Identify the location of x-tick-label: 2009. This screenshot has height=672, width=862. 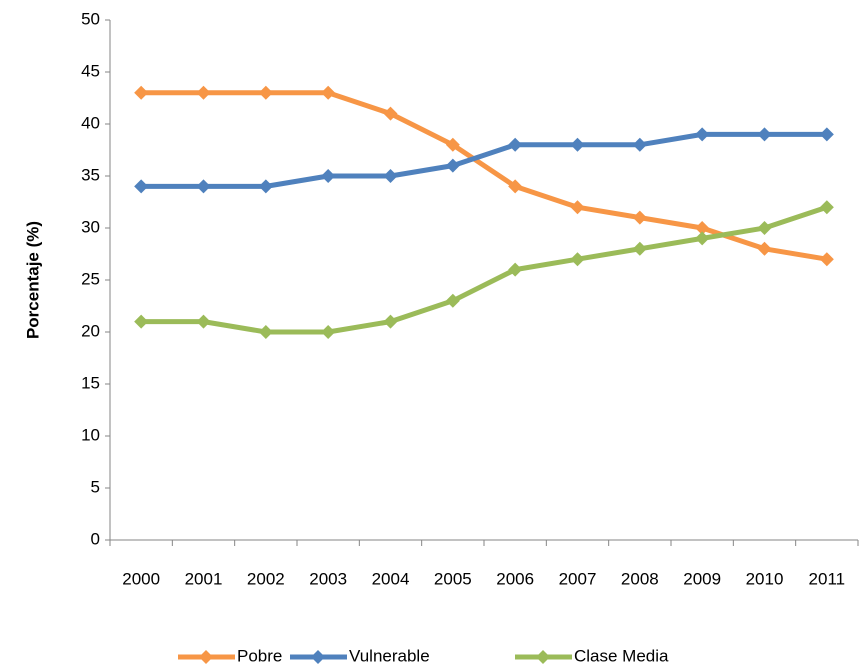
(702, 578).